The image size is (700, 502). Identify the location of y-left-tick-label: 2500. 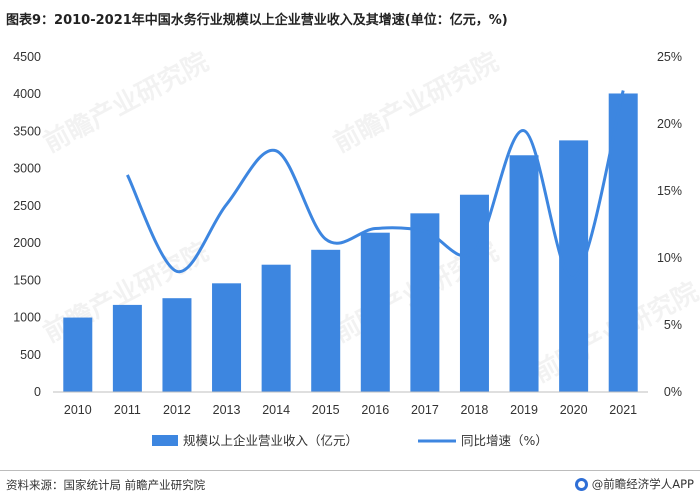
(27, 206).